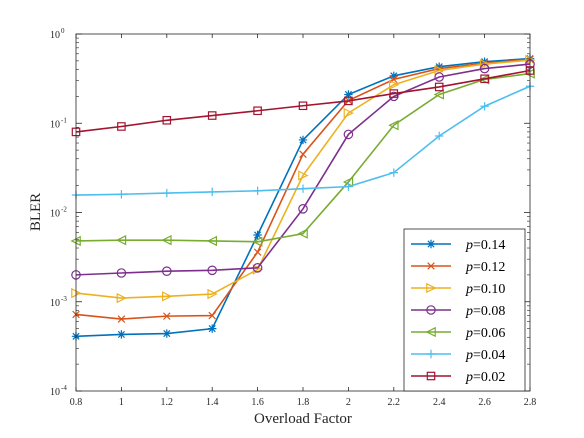 The image size is (584, 438). I want to click on y-tick-exponent: -4, so click(64, 388).